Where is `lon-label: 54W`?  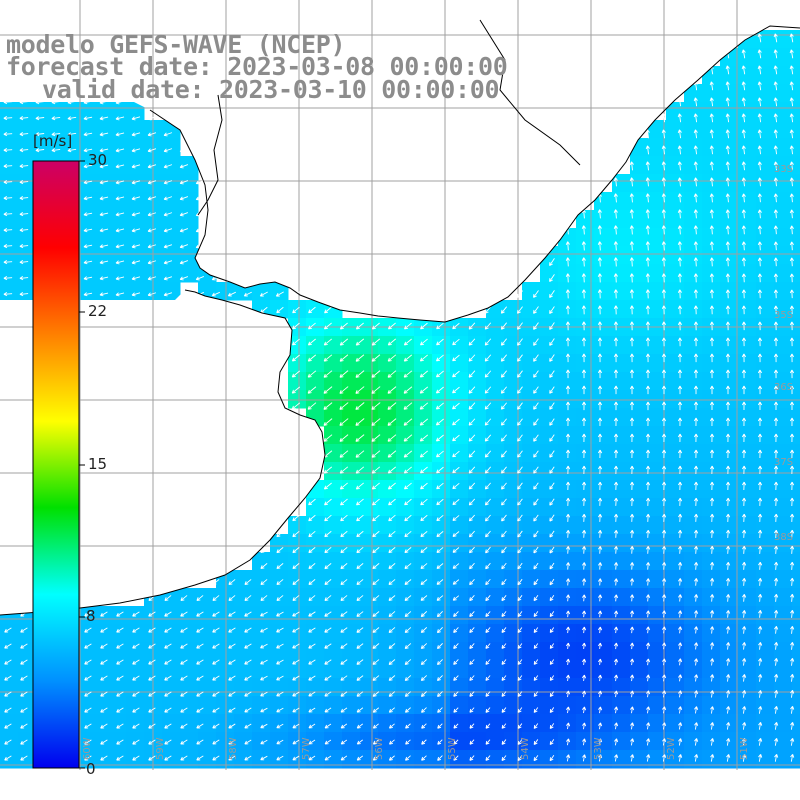
lon-label: 54W is located at coordinates (525, 748).